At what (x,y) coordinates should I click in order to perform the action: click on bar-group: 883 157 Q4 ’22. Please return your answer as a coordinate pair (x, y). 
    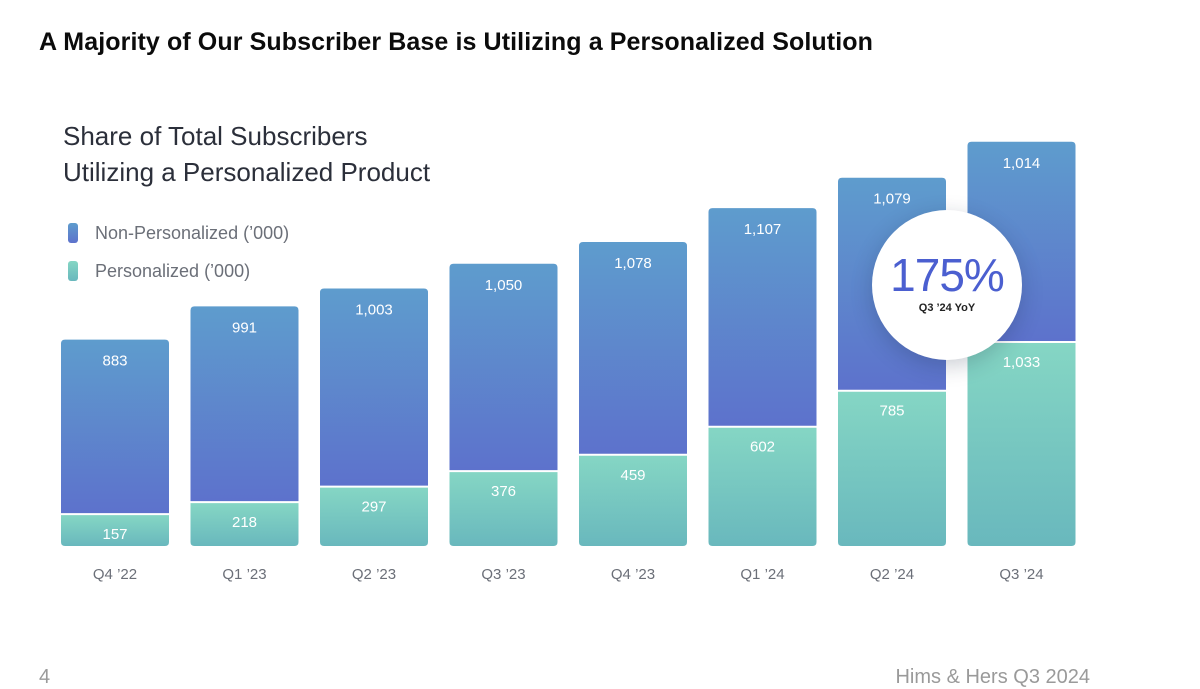
    Looking at the image, I should click on (115, 461).